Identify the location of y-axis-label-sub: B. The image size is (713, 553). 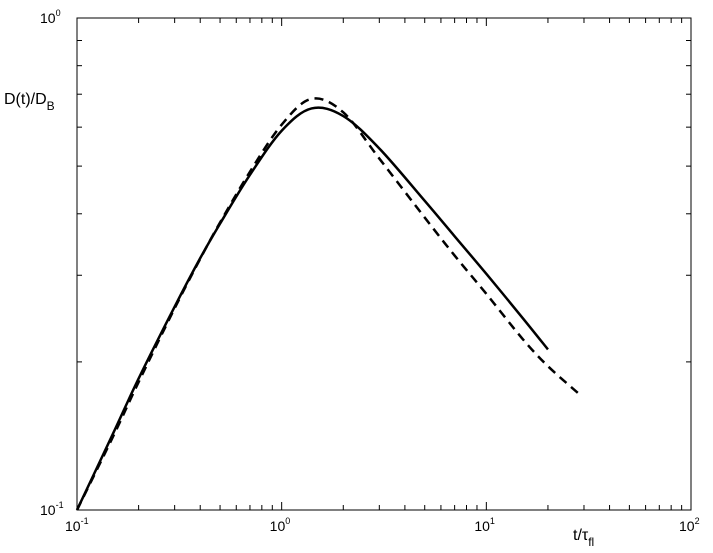
(51, 106).